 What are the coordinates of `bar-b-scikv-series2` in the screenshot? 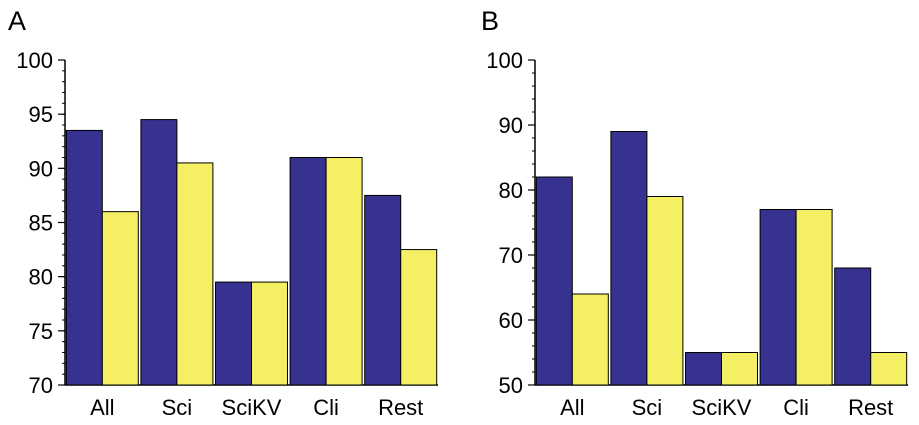 It's located at (739, 369).